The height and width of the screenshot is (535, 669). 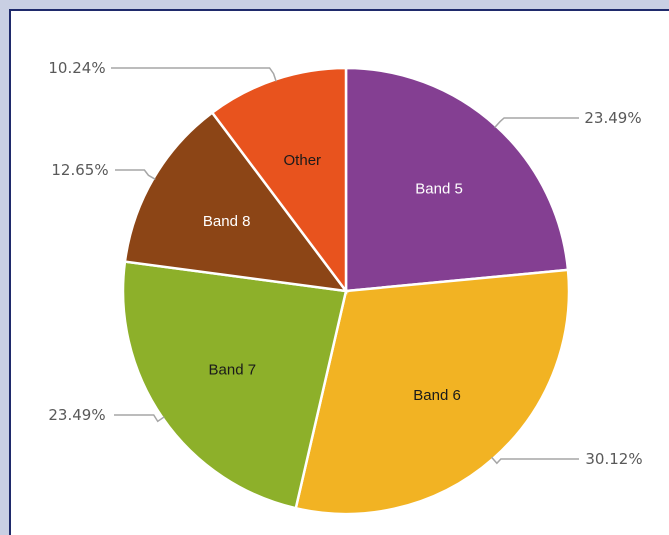 What do you see at coordinates (437, 395) in the screenshot?
I see `slice-label-band-6: Band 6` at bounding box center [437, 395].